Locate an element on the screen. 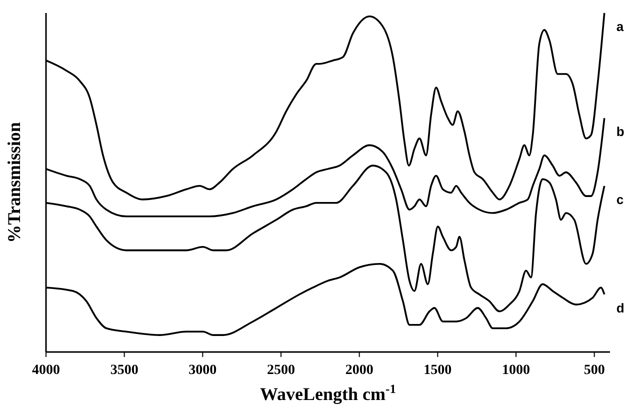 The width and height of the screenshot is (638, 414). x-tick-label: 3000 is located at coordinates (202, 370).